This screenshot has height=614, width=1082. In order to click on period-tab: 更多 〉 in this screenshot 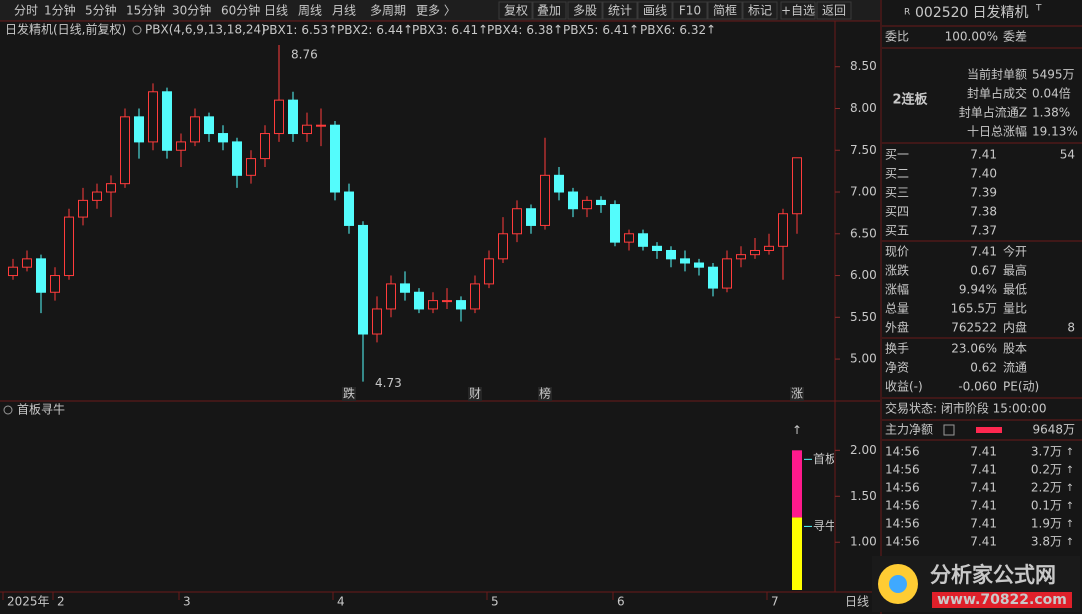, I will do `click(436, 11)`.